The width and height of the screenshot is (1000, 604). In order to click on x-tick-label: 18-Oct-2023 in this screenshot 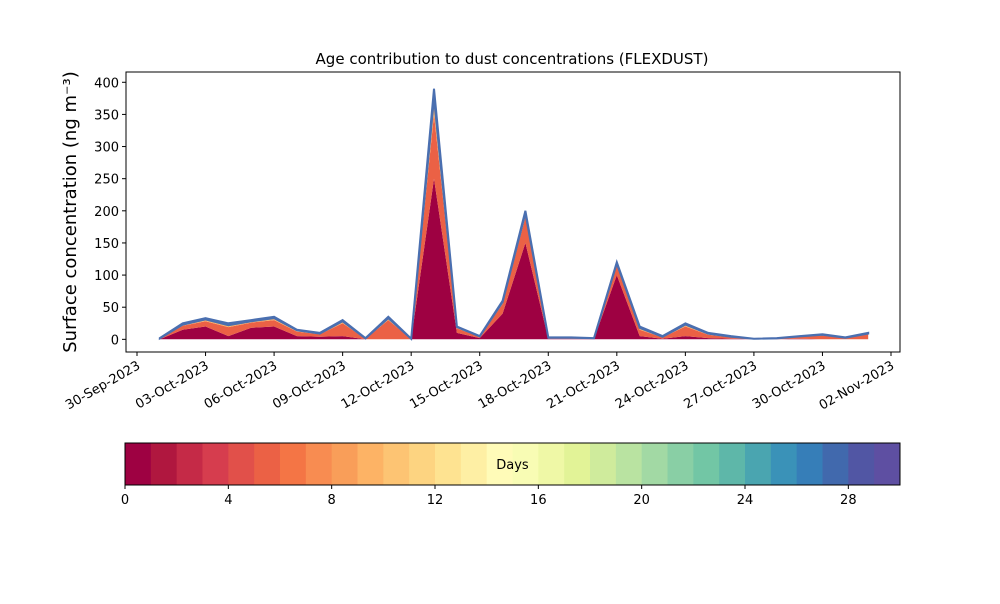, I will do `click(515, 385)`.